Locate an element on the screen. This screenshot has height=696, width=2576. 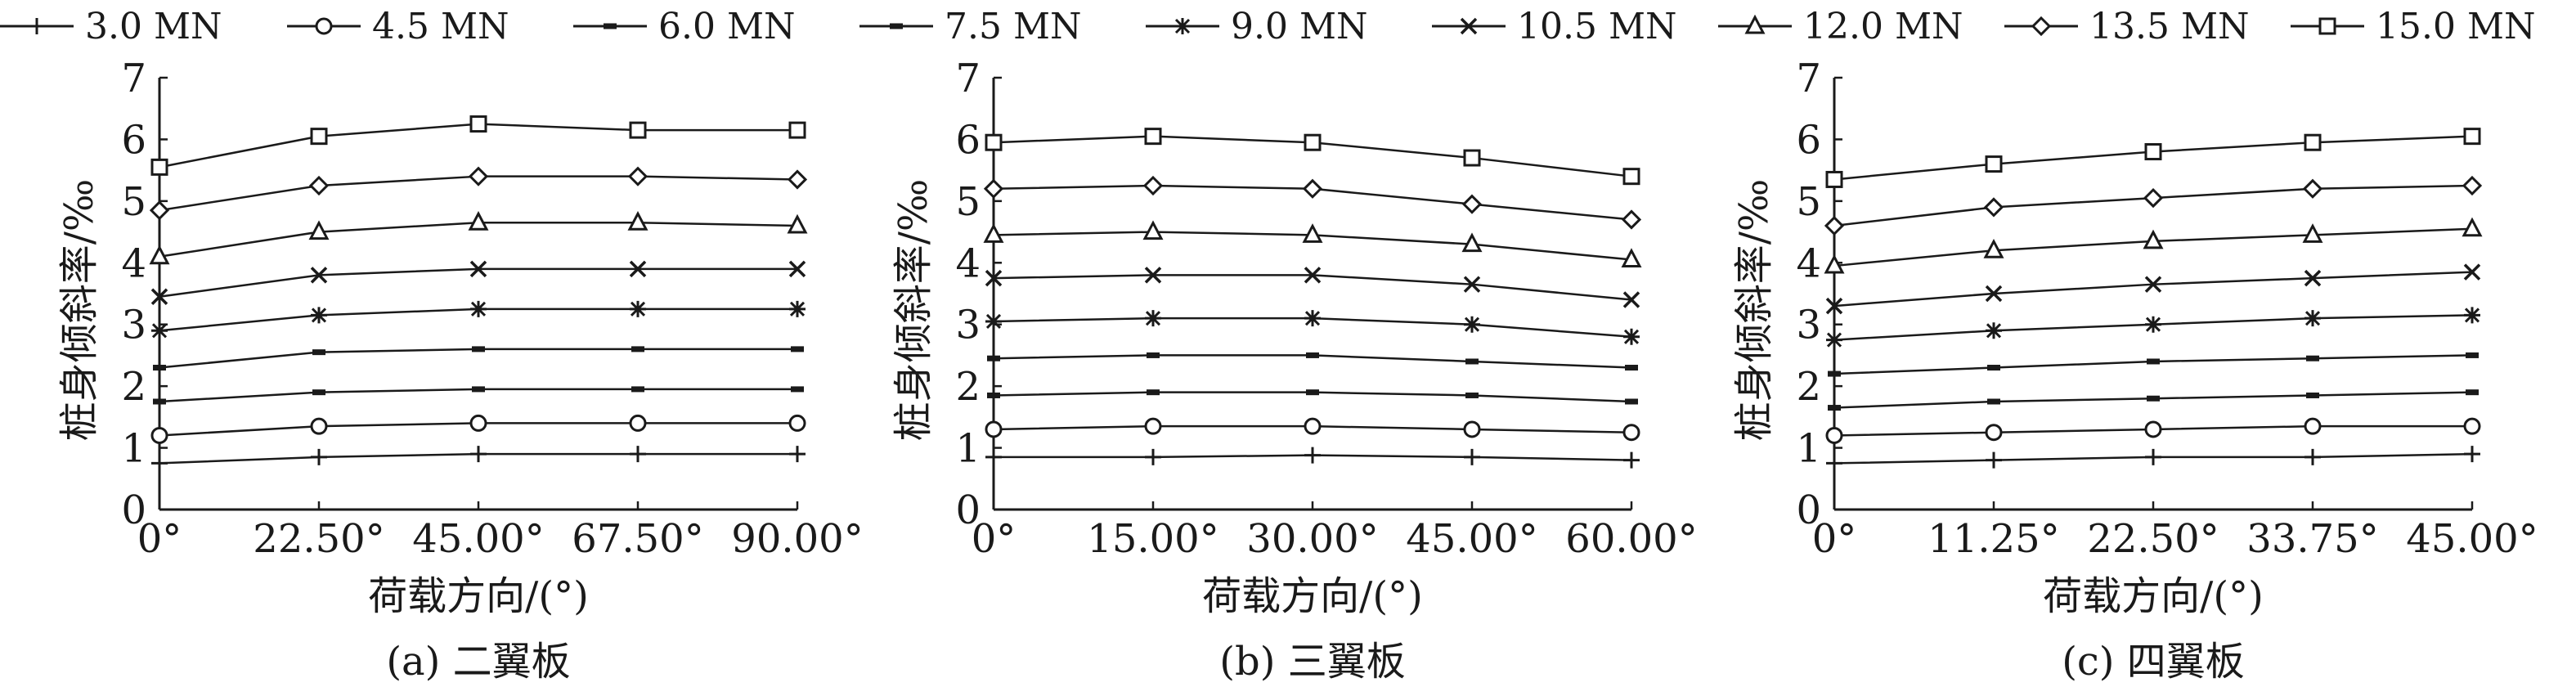
legend-label: 13.5 MN is located at coordinates (2169, 26).